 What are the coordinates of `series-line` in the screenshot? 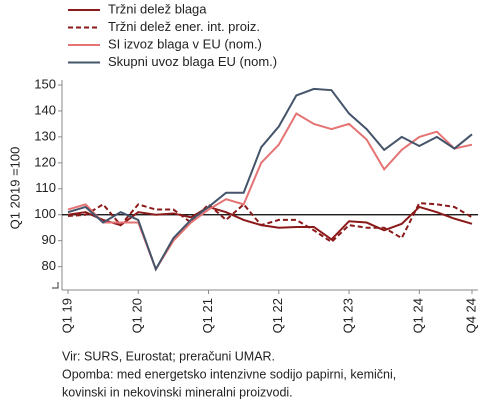 It's located at (270, 223).